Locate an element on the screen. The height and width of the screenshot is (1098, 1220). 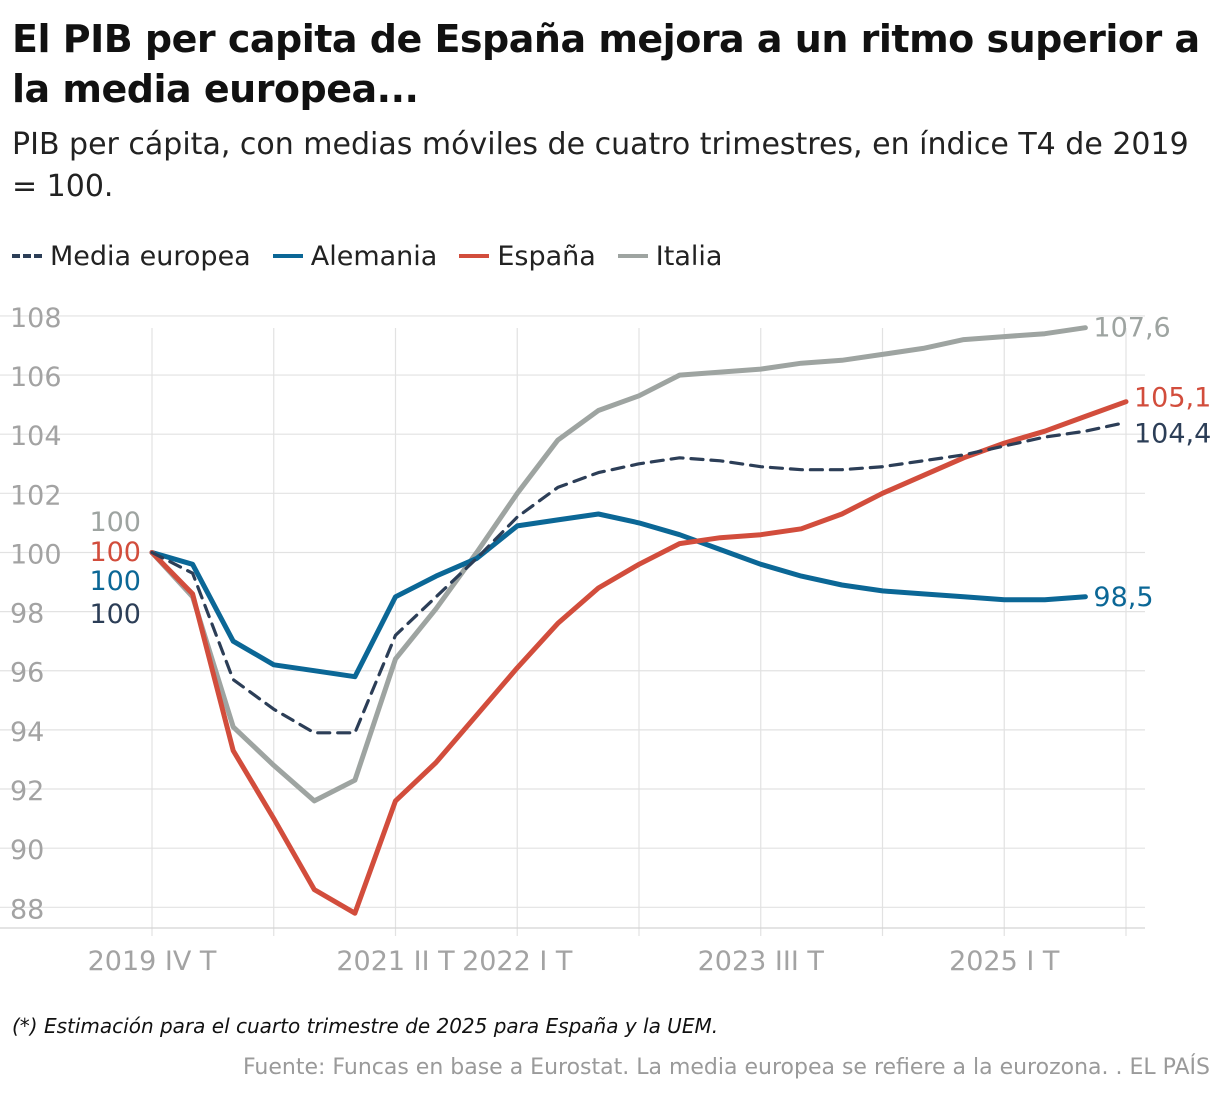
start-label-espana: 100 is located at coordinates (115, 552).